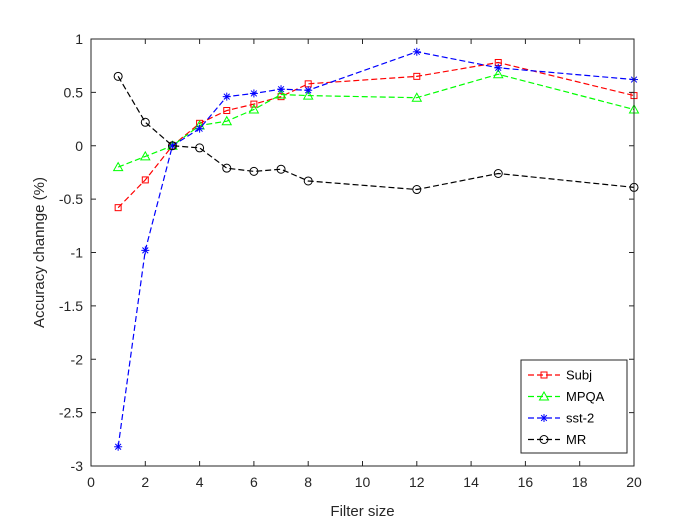 The image size is (700, 525). I want to click on legend-label: sst-2, so click(580, 418).